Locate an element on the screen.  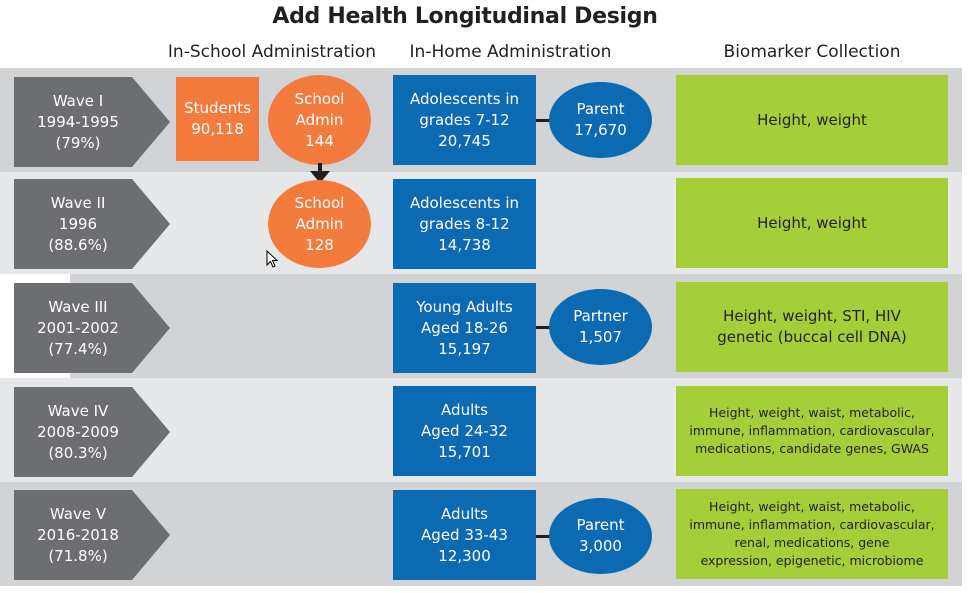
school-admin-2-count: 128 is located at coordinates (319, 244).